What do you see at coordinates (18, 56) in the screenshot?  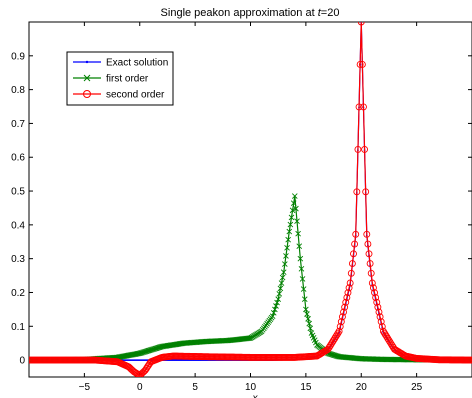 I see `y-tick-label: 0.9` at bounding box center [18, 56].